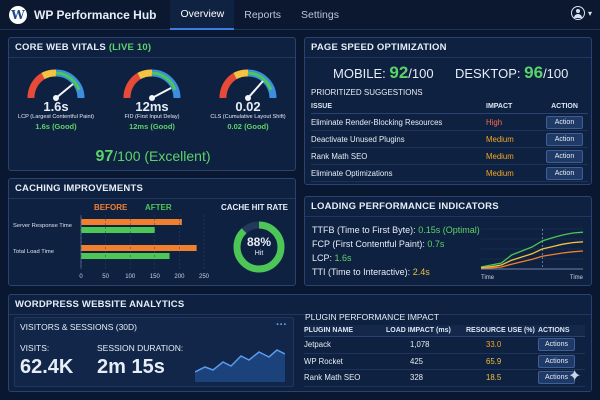  I want to click on plugin-load: 1,078, so click(426, 345).